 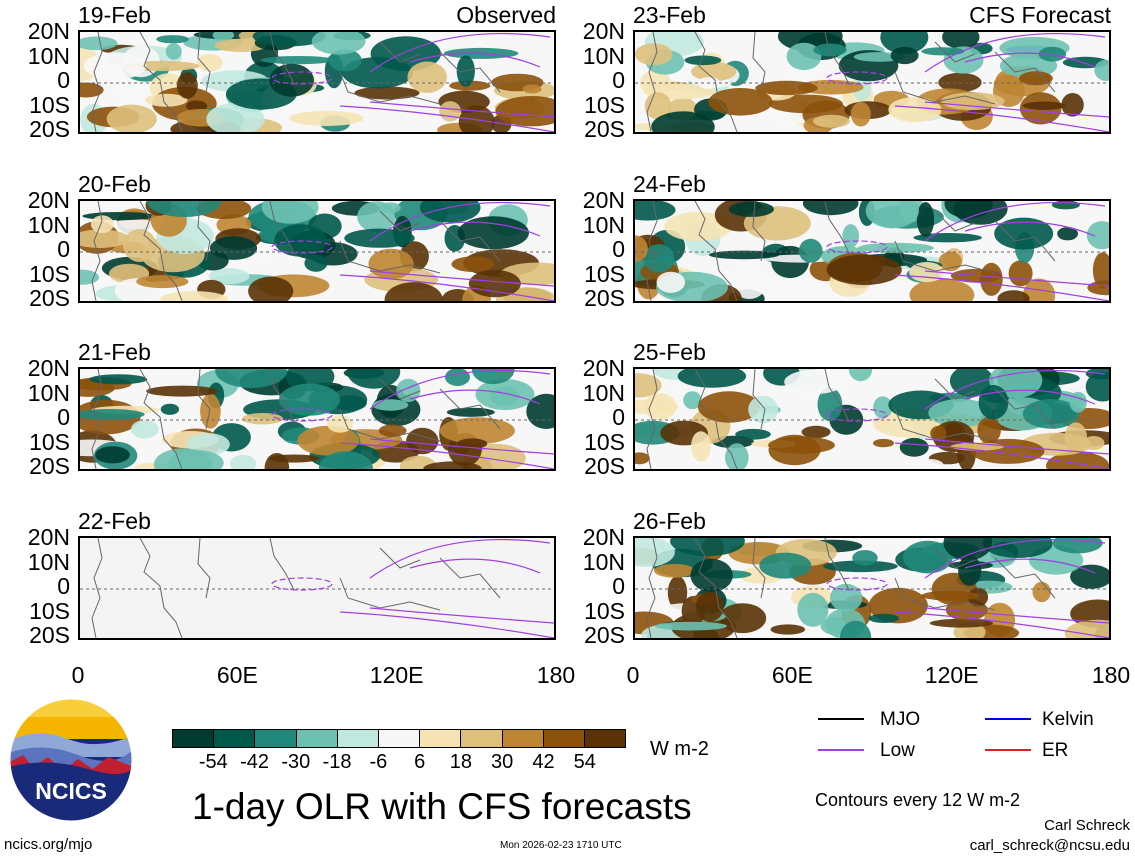 What do you see at coordinates (1087, 825) in the screenshot?
I see `footer-author: Carl Schreck` at bounding box center [1087, 825].